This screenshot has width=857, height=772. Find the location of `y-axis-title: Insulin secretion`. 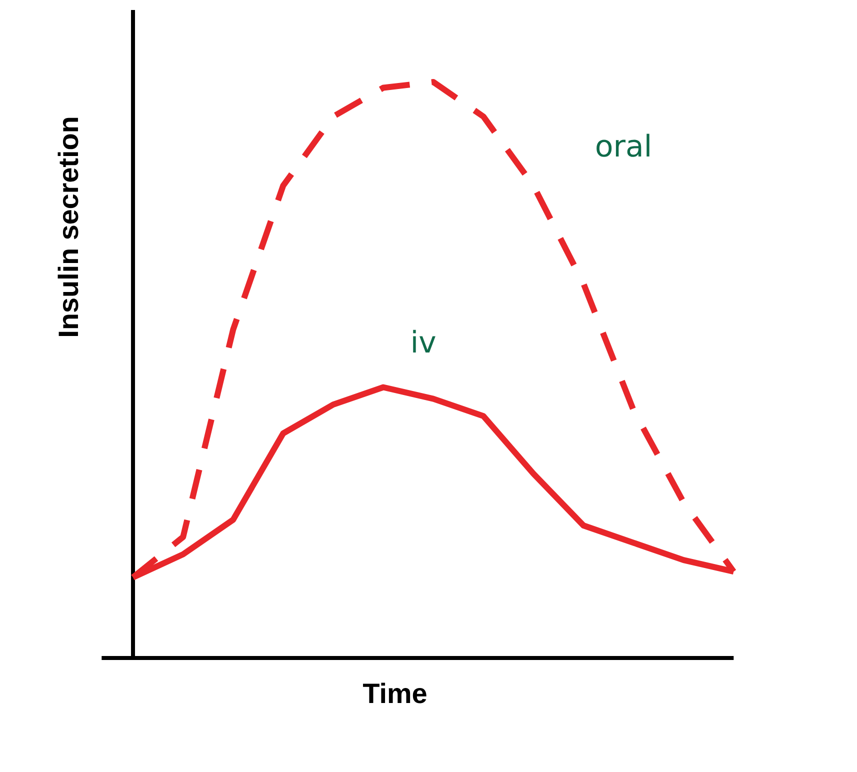

y-axis-title: Insulin secretion is located at coordinates (68, 227).